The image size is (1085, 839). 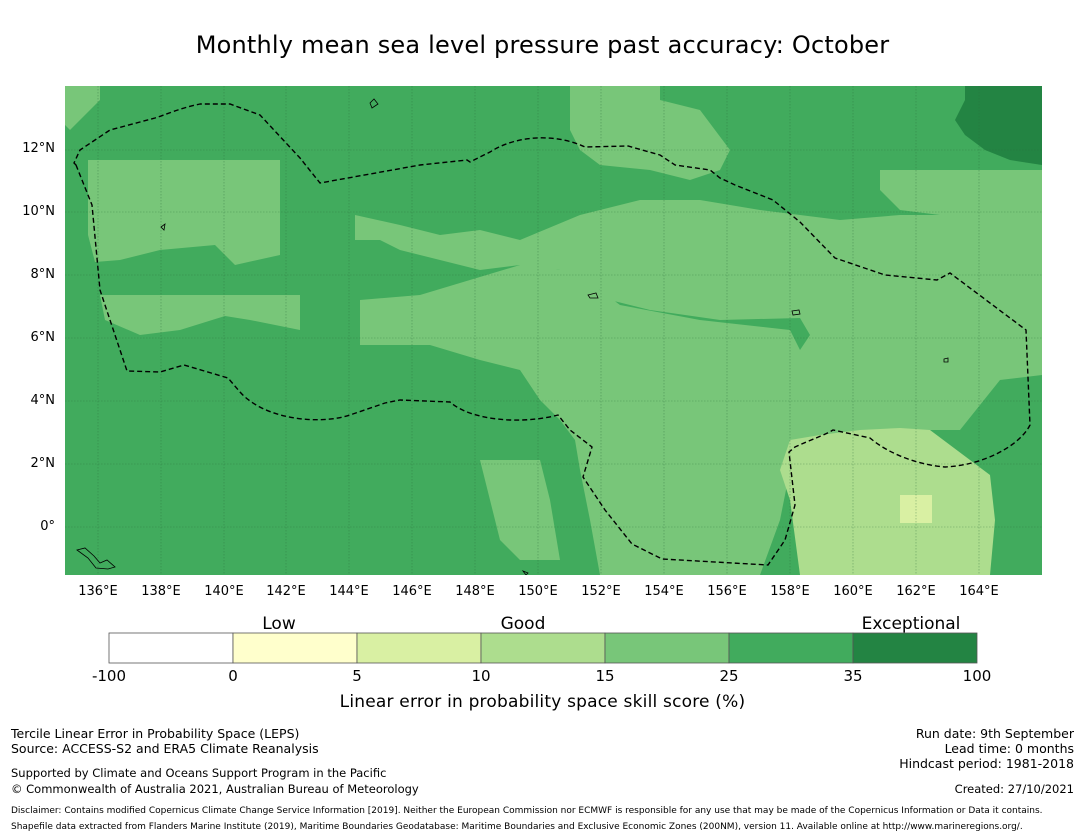 I want to click on created-date: Created: 27/10/2021, so click(x=1014, y=789).